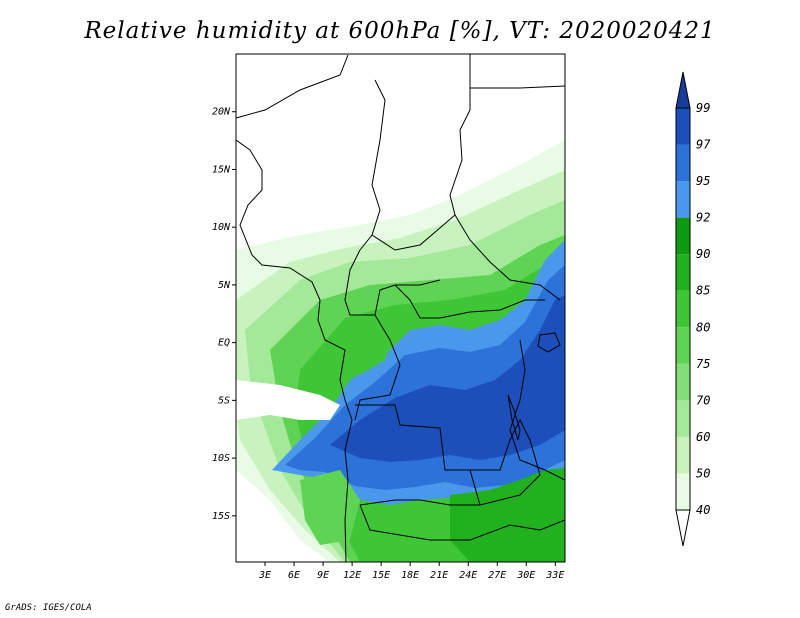 This screenshot has height=618, width=800. What do you see at coordinates (683, 90) in the screenshot?
I see `colorbar-upper-triangle` at bounding box center [683, 90].